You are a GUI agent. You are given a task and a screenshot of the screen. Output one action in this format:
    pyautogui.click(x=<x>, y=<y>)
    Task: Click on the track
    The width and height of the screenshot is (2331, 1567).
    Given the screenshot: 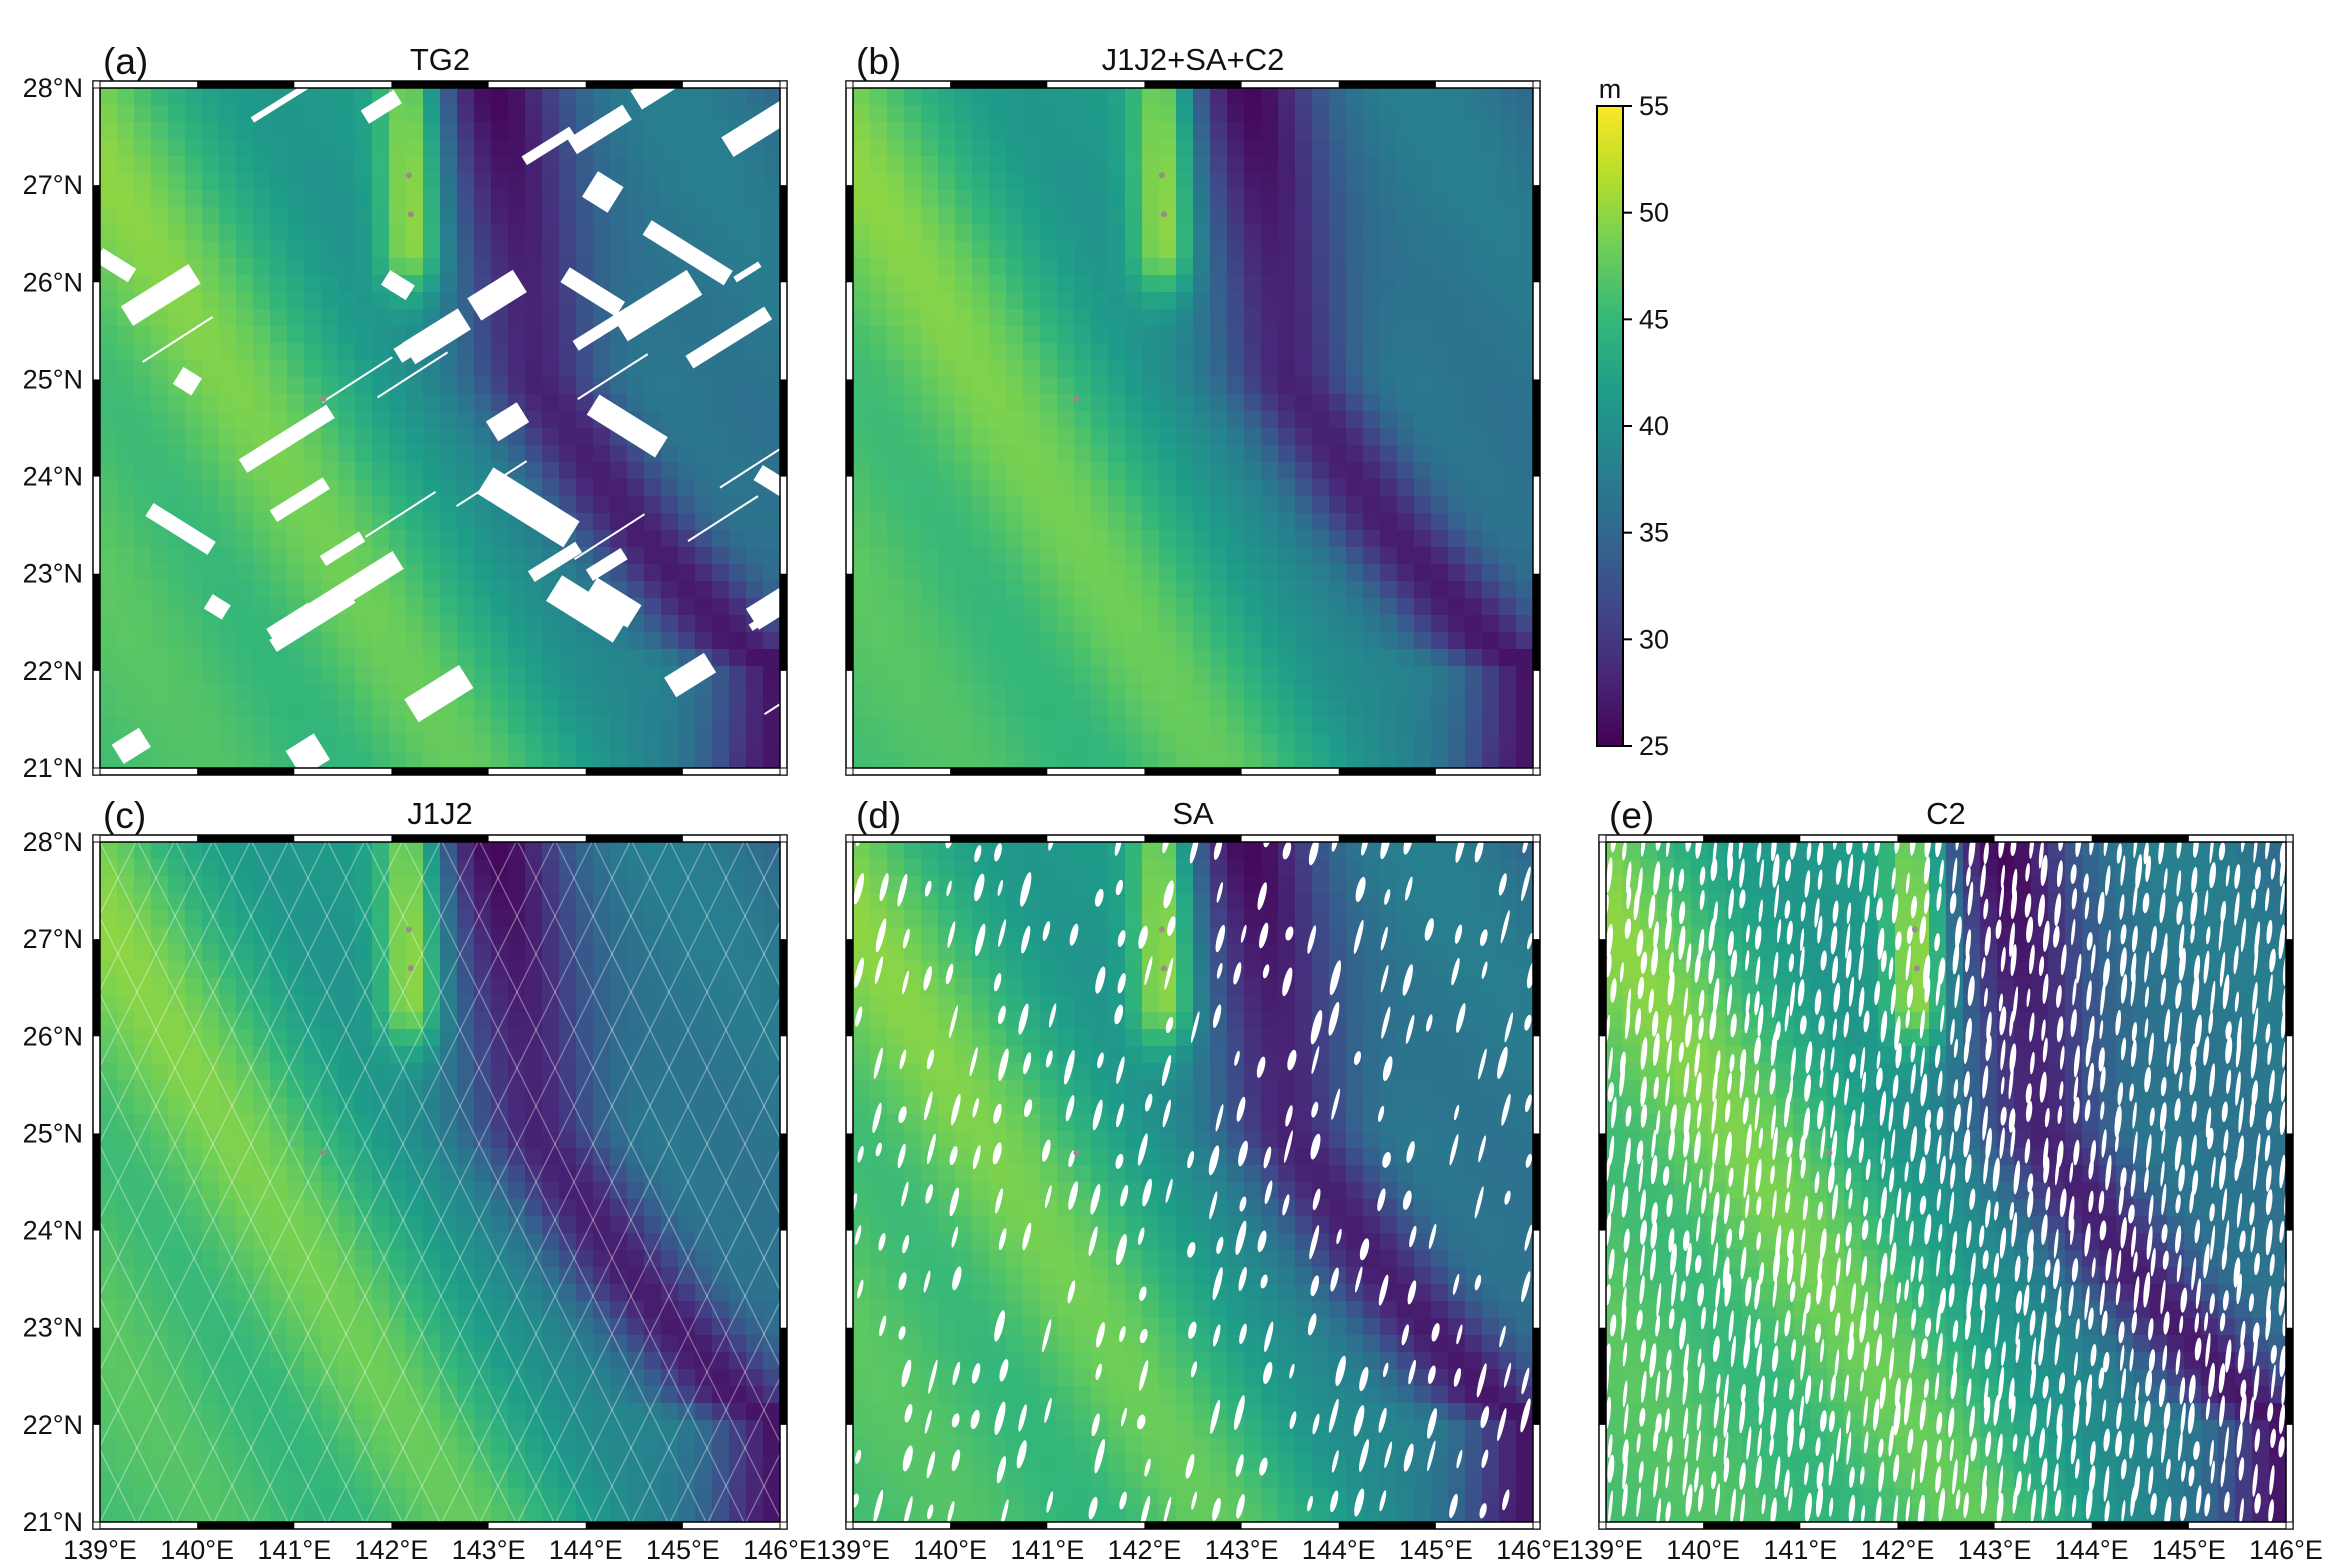 What is the action you would take?
    pyautogui.click(x=270, y=1182)
    